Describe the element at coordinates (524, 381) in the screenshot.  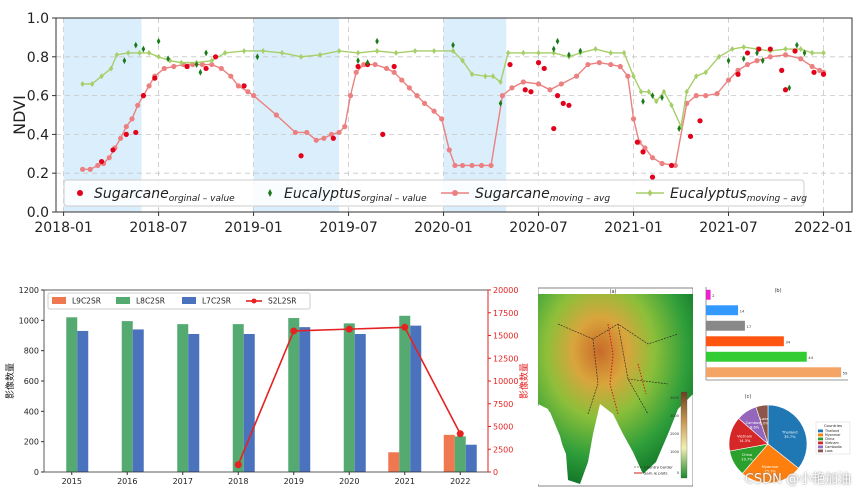
I see `right-axis-label: 影像数量` at that location.